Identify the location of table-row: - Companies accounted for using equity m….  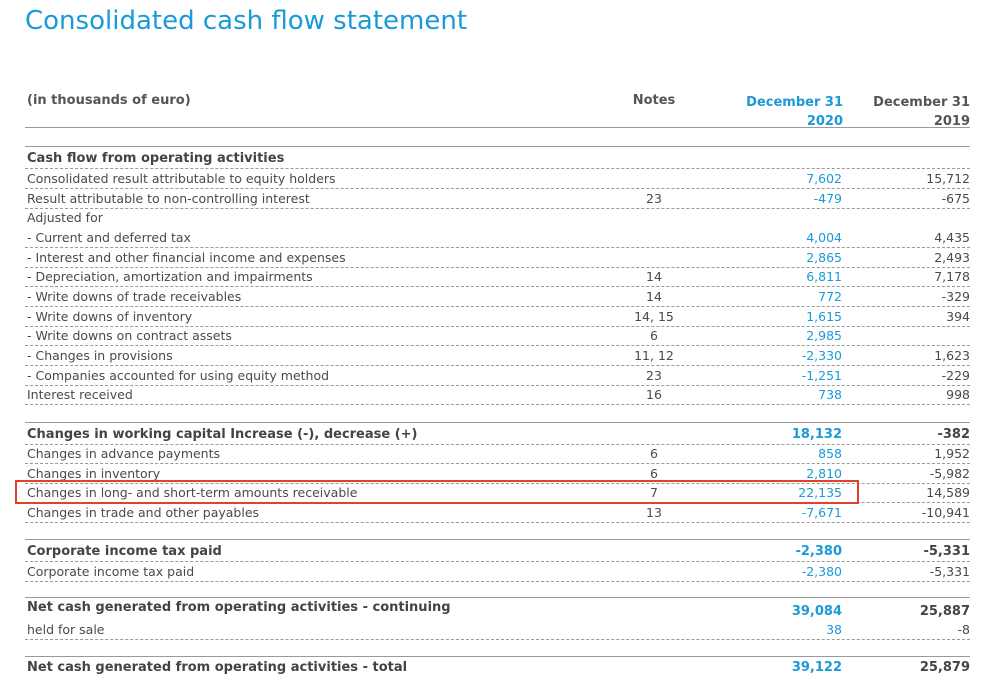
(497, 376).